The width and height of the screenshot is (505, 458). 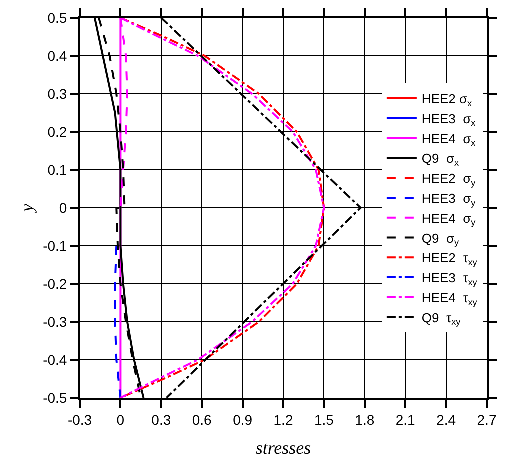 What do you see at coordinates (449, 119) in the screenshot?
I see `legend-label: HEE3 σ$_{x}$` at bounding box center [449, 119].